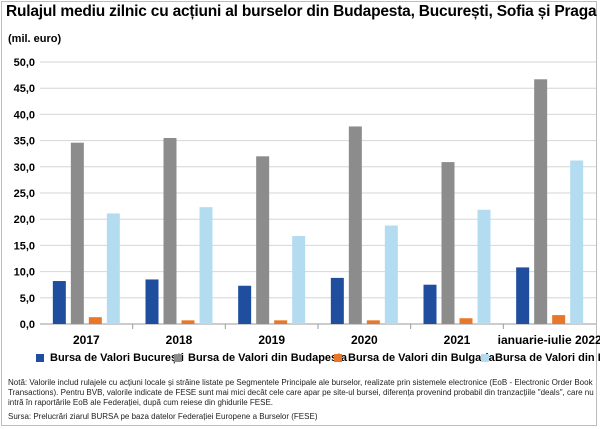 The height and width of the screenshot is (429, 600). Describe the element at coordinates (35, 39) in the screenshot. I see `unit-label: (mil. euro)` at that location.